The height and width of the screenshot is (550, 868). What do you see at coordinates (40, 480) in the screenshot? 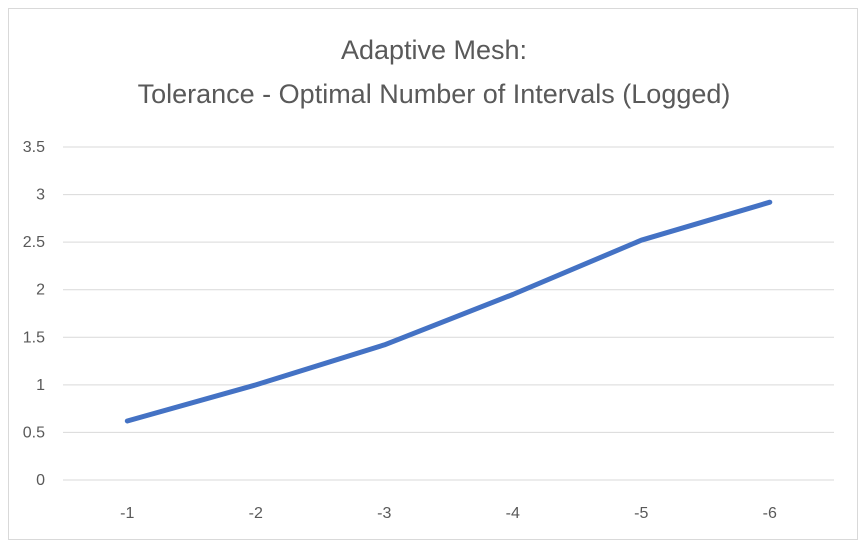
I see `y-tick-label: 0` at bounding box center [40, 480].